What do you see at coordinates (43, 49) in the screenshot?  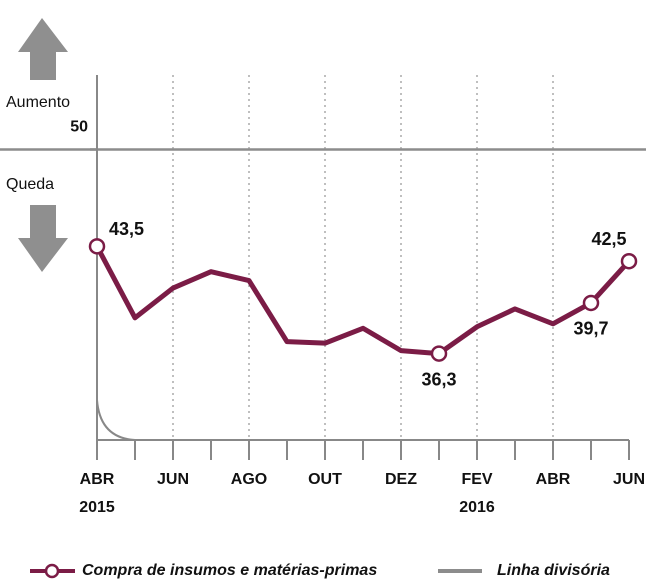 I see `up-arrow` at bounding box center [43, 49].